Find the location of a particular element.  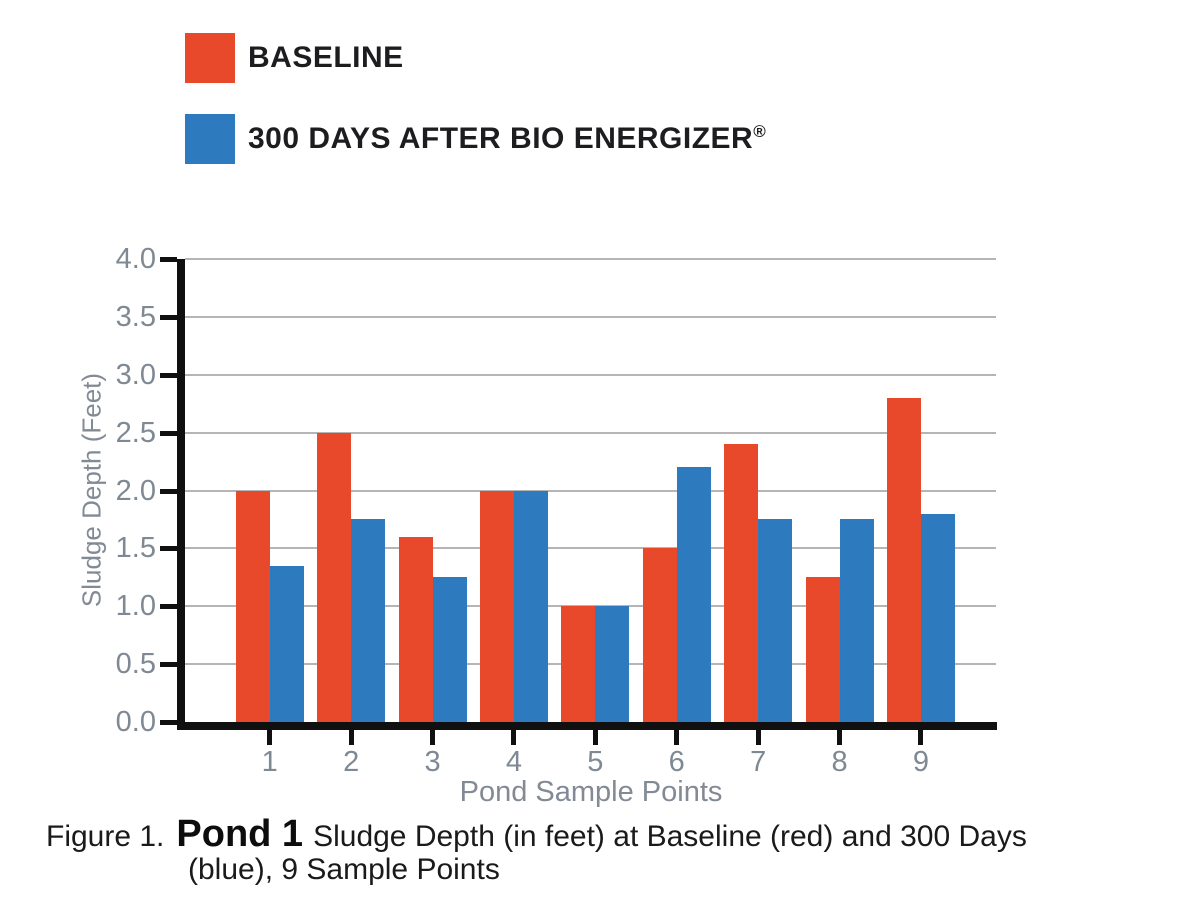

x-tick-label: 4 is located at coordinates (513, 762).